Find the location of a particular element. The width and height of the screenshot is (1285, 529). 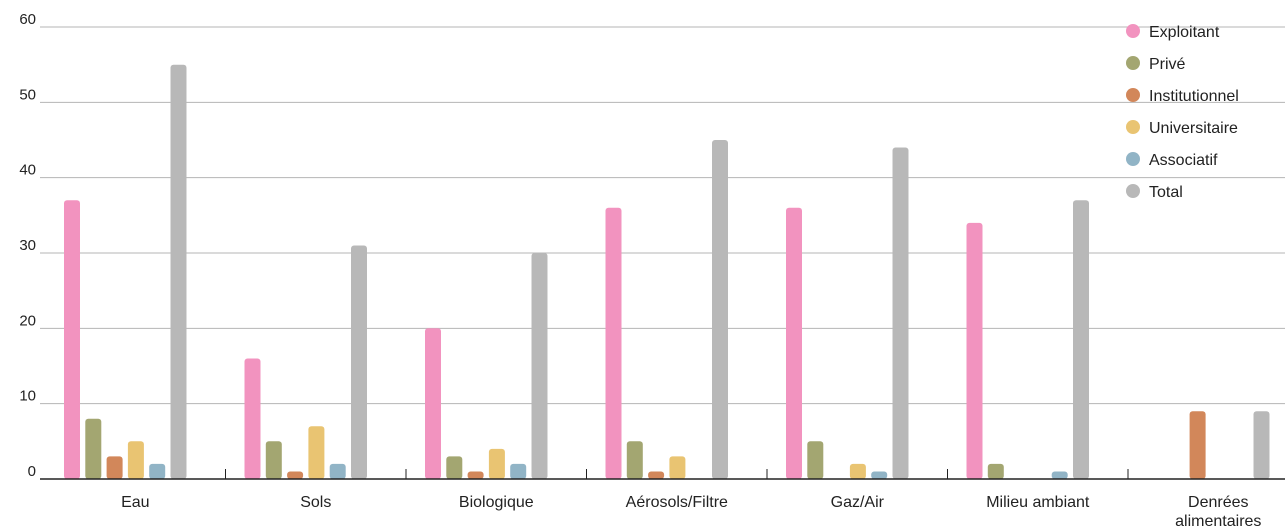

legend-item-institutionnel: Institutionnel is located at coordinates (1182, 96).